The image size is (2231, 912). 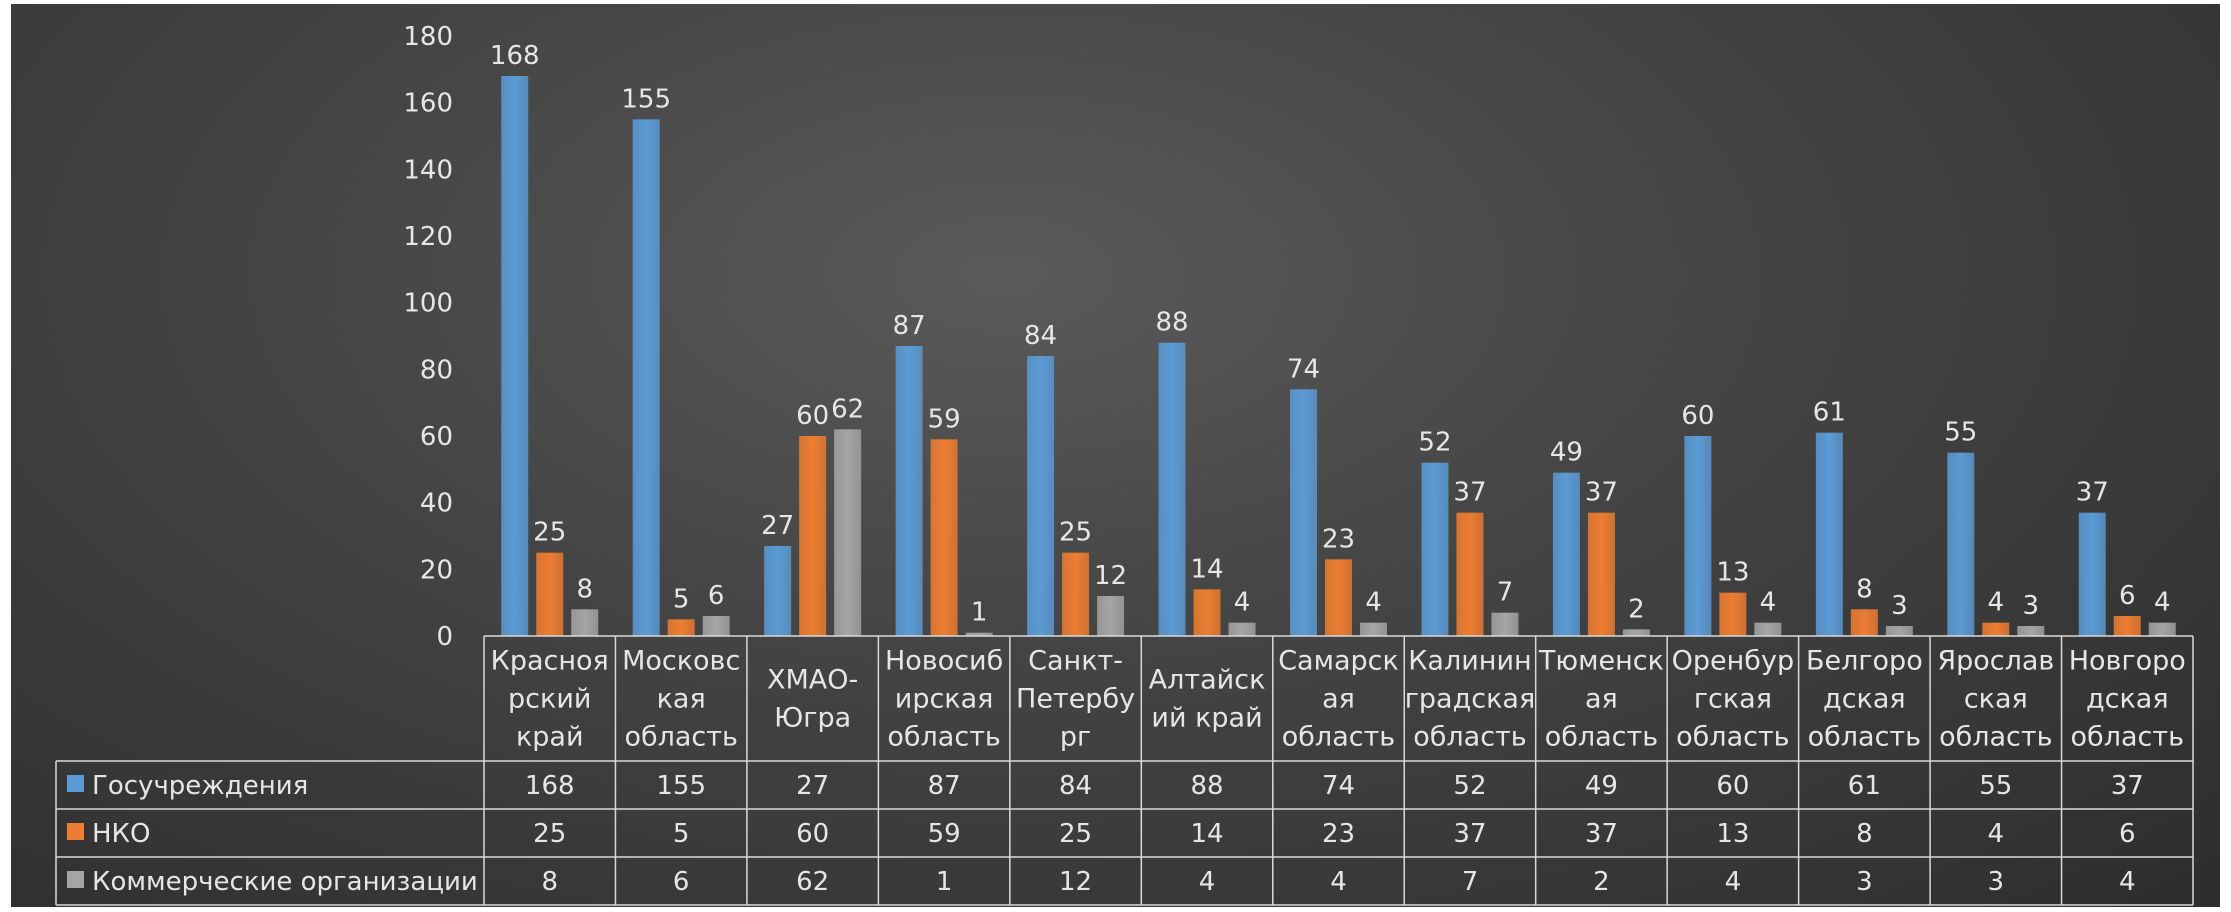 I want to click on table-cell: 168, so click(x=550, y=786).